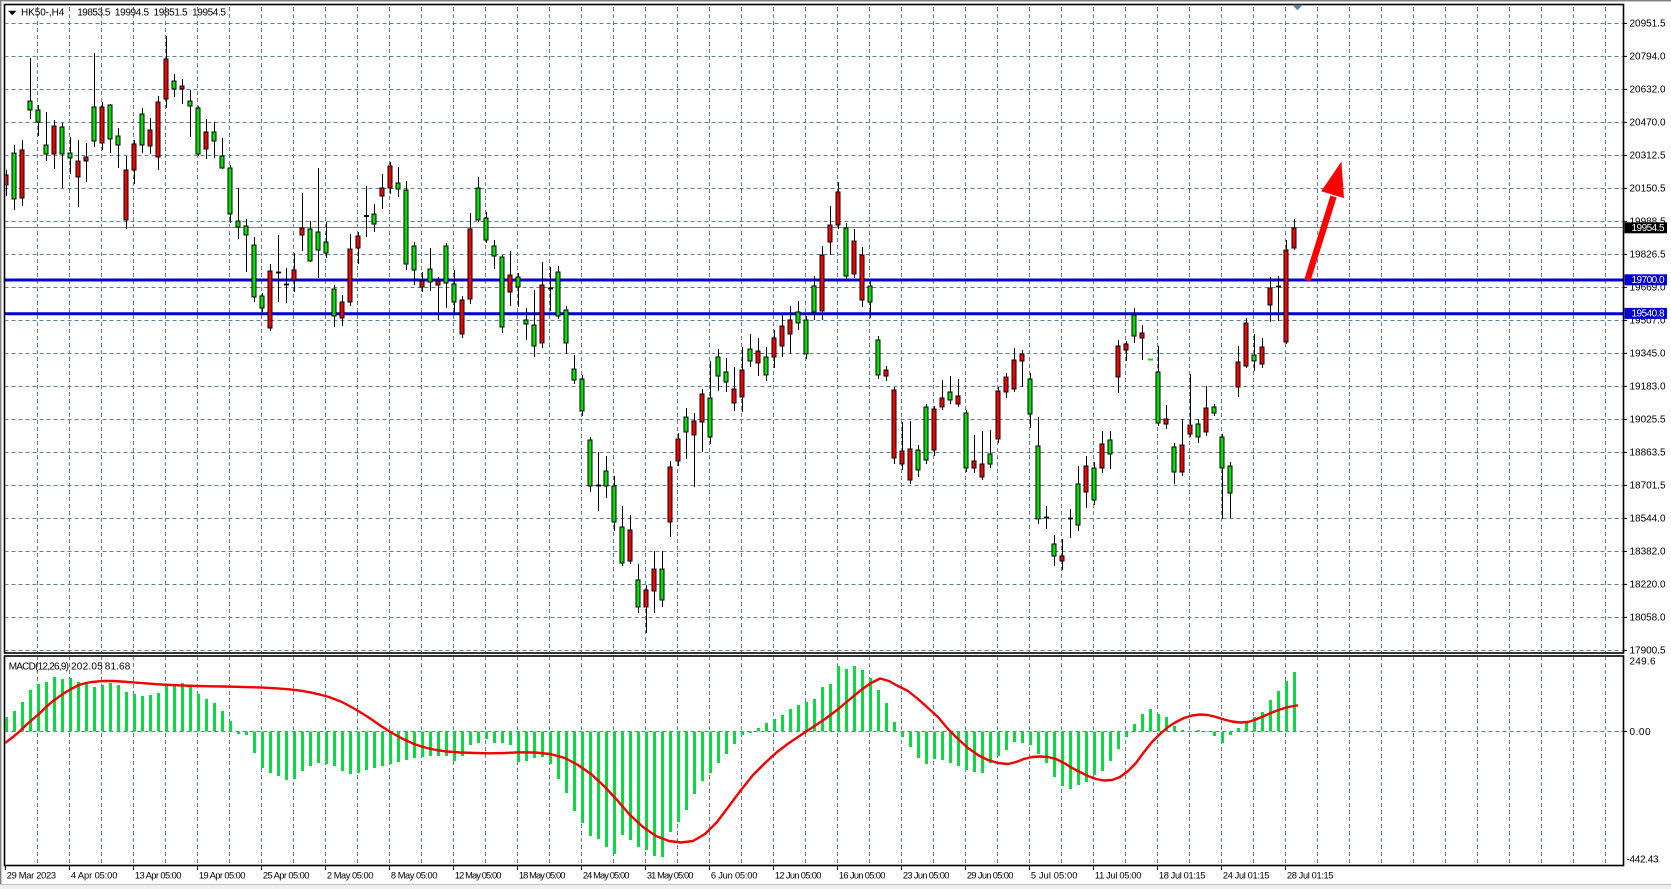 Image resolution: width=1671 pixels, height=889 pixels. I want to click on svg-text: 81.68, so click(118, 667).